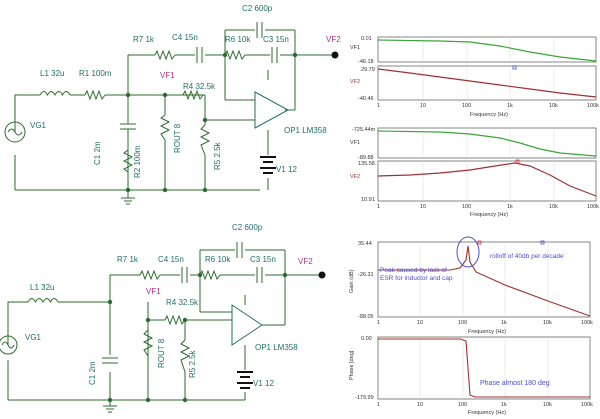  I want to click on capacitor-c3-bottom, so click(259, 275).